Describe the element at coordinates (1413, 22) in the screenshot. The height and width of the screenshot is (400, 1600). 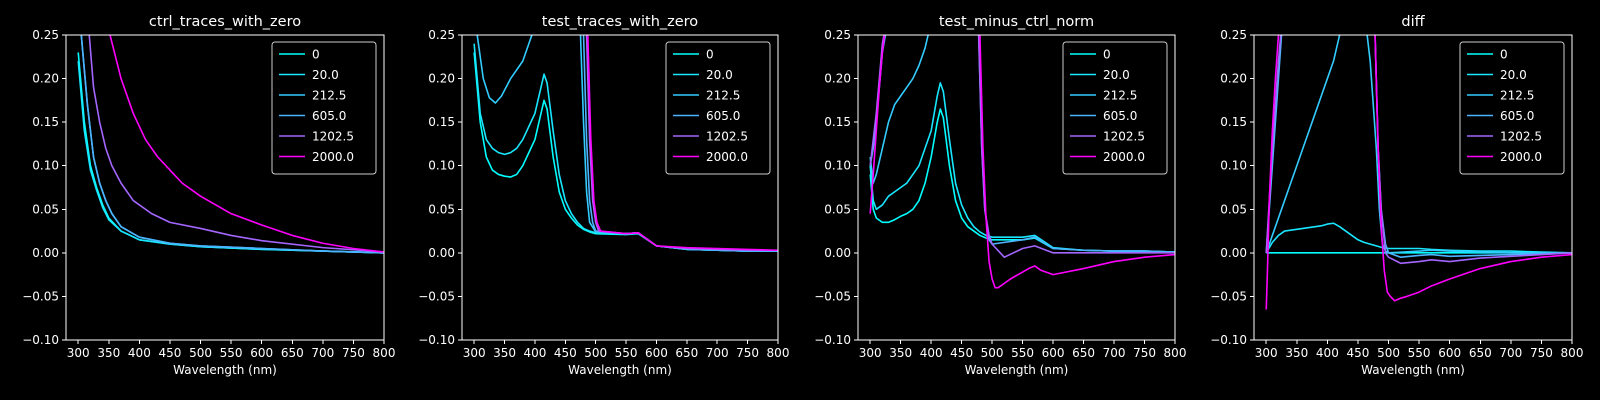
I see `chart-title: diff` at that location.